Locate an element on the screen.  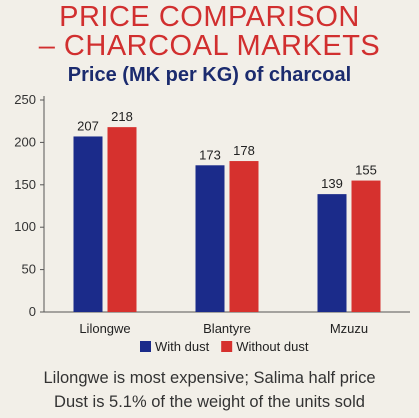
y-tick-label: 50 is located at coordinates (29, 269).